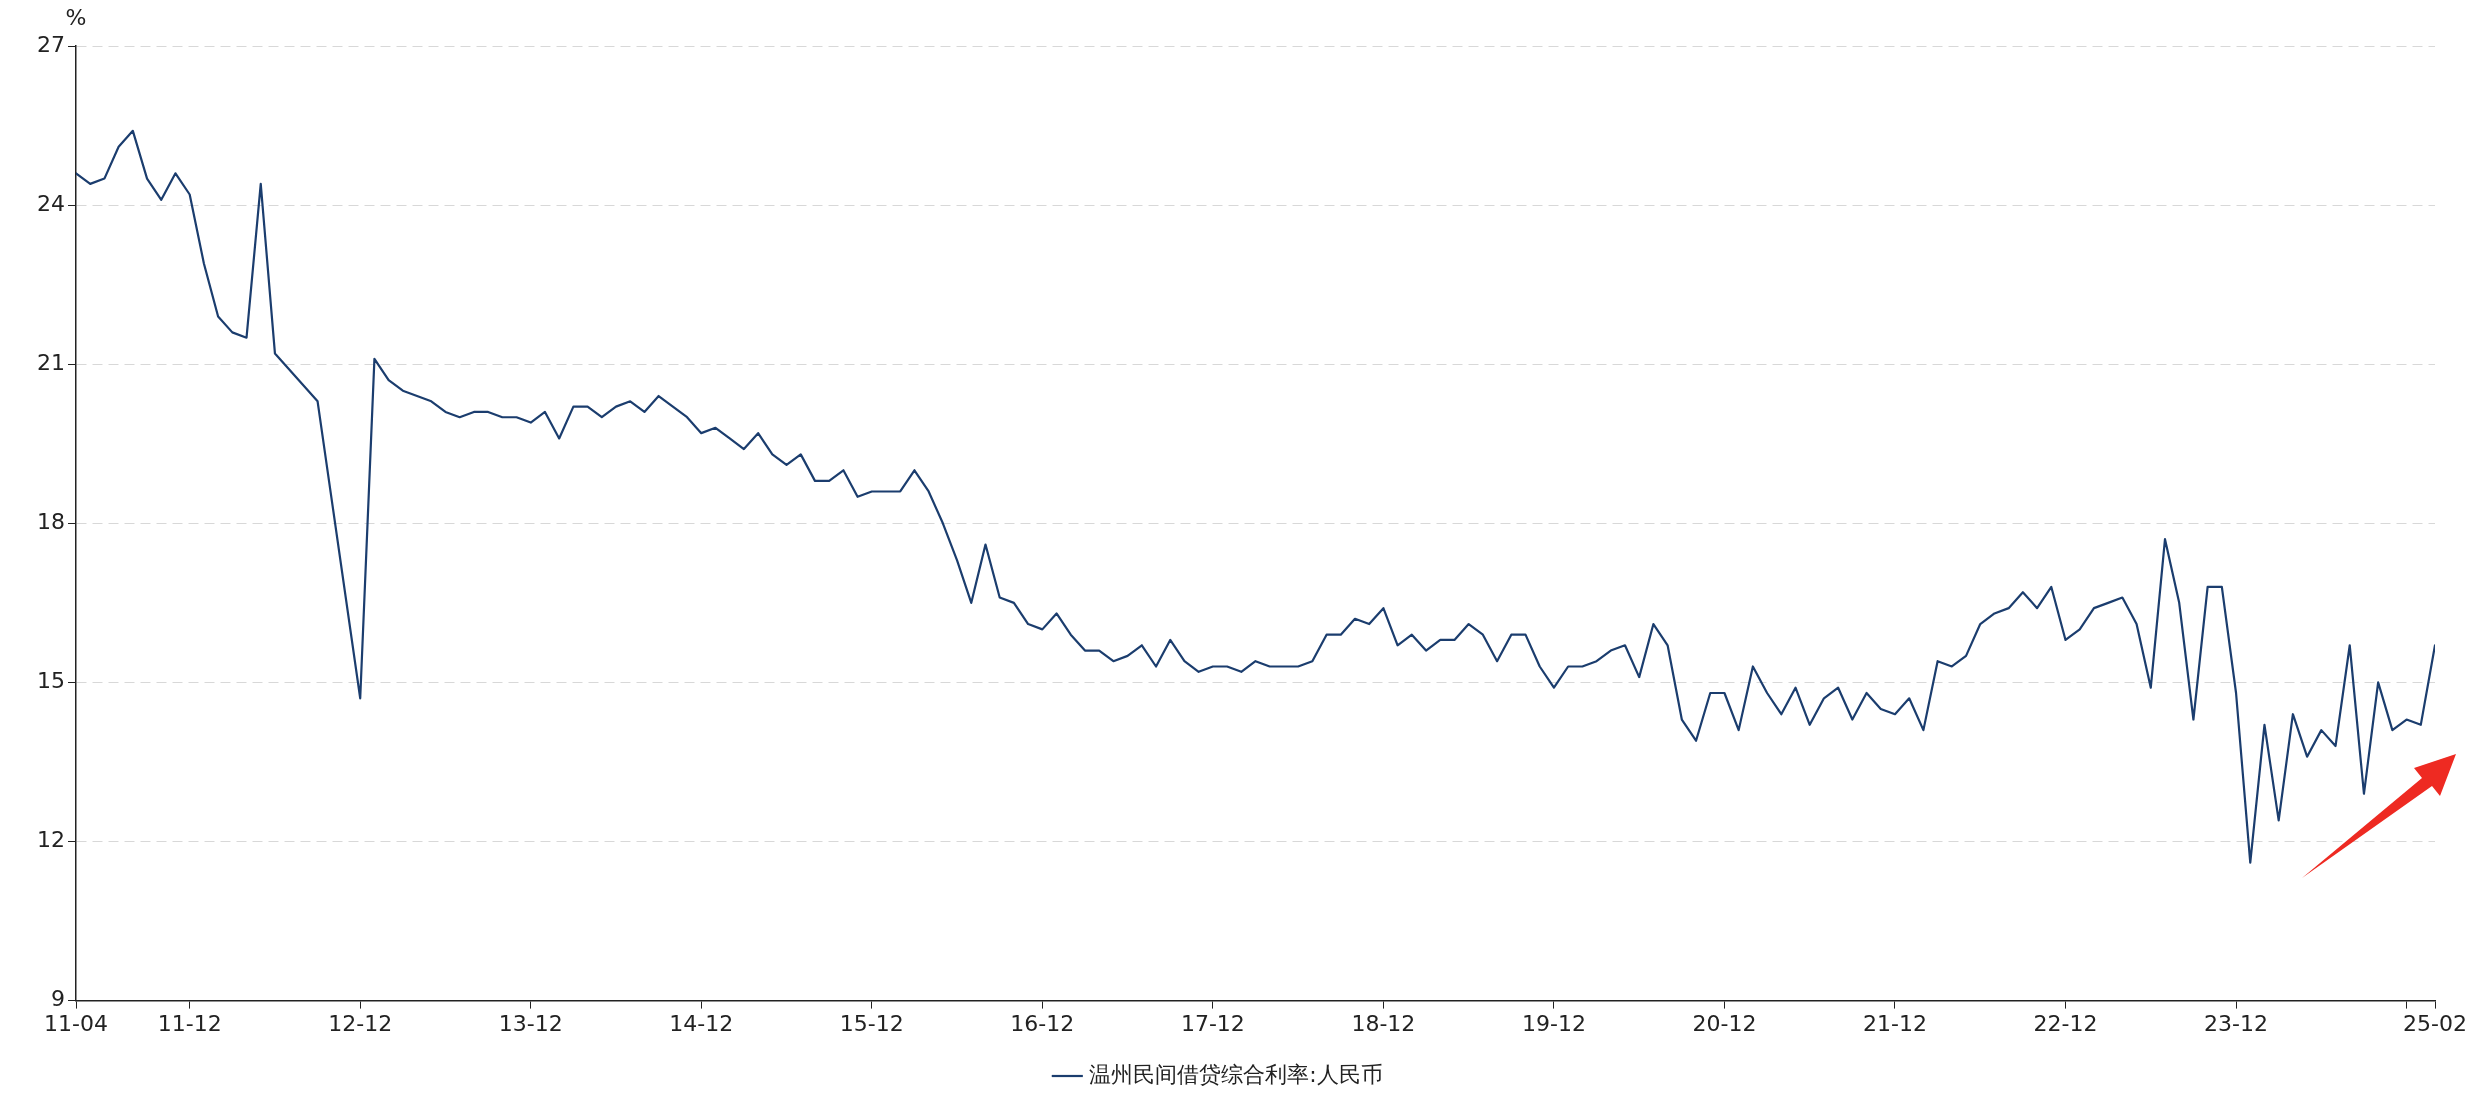 The height and width of the screenshot is (1101, 2485). Describe the element at coordinates (51, 522) in the screenshot. I see `y-tick-label: 18` at that location.